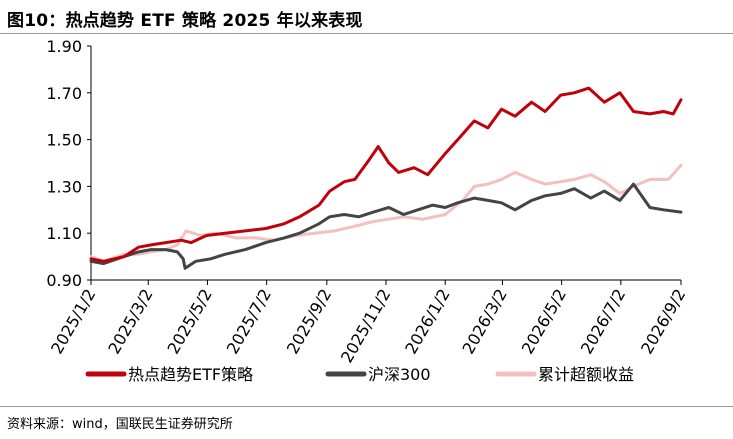  I want to click on x-tick-label: 2025/5/2, so click(190, 322).